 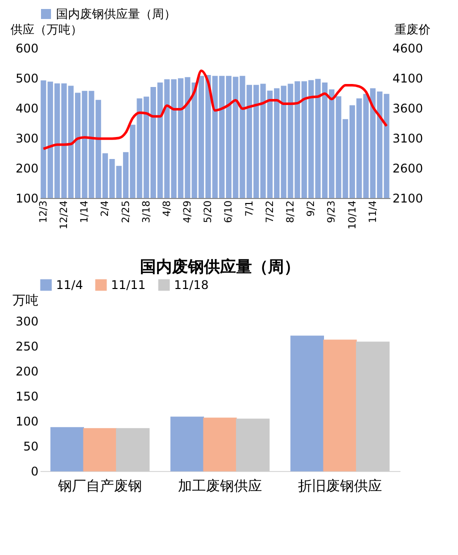 What do you see at coordinates (408, 79) in the screenshot?
I see `y2-tick-label: 4100` at bounding box center [408, 79].